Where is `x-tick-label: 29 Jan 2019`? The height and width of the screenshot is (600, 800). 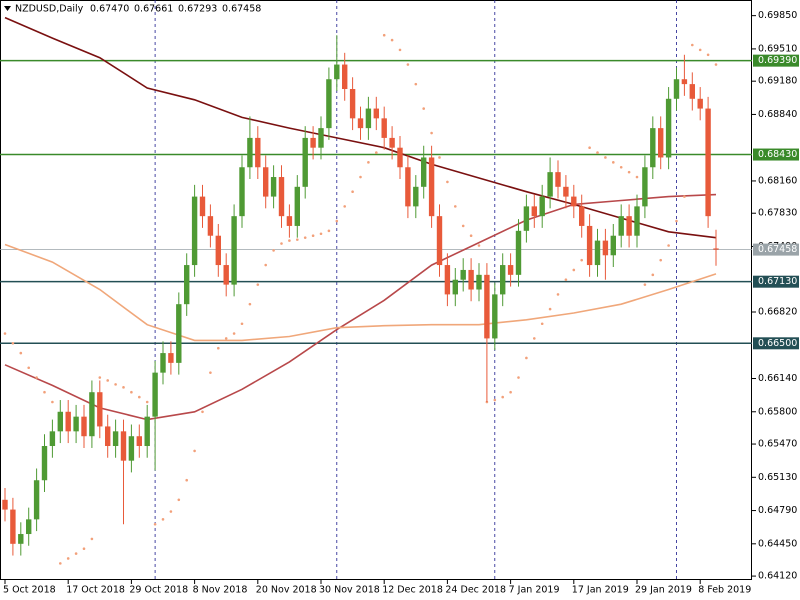
x-tick-label: 29 Jan 2019 is located at coordinates (663, 590).